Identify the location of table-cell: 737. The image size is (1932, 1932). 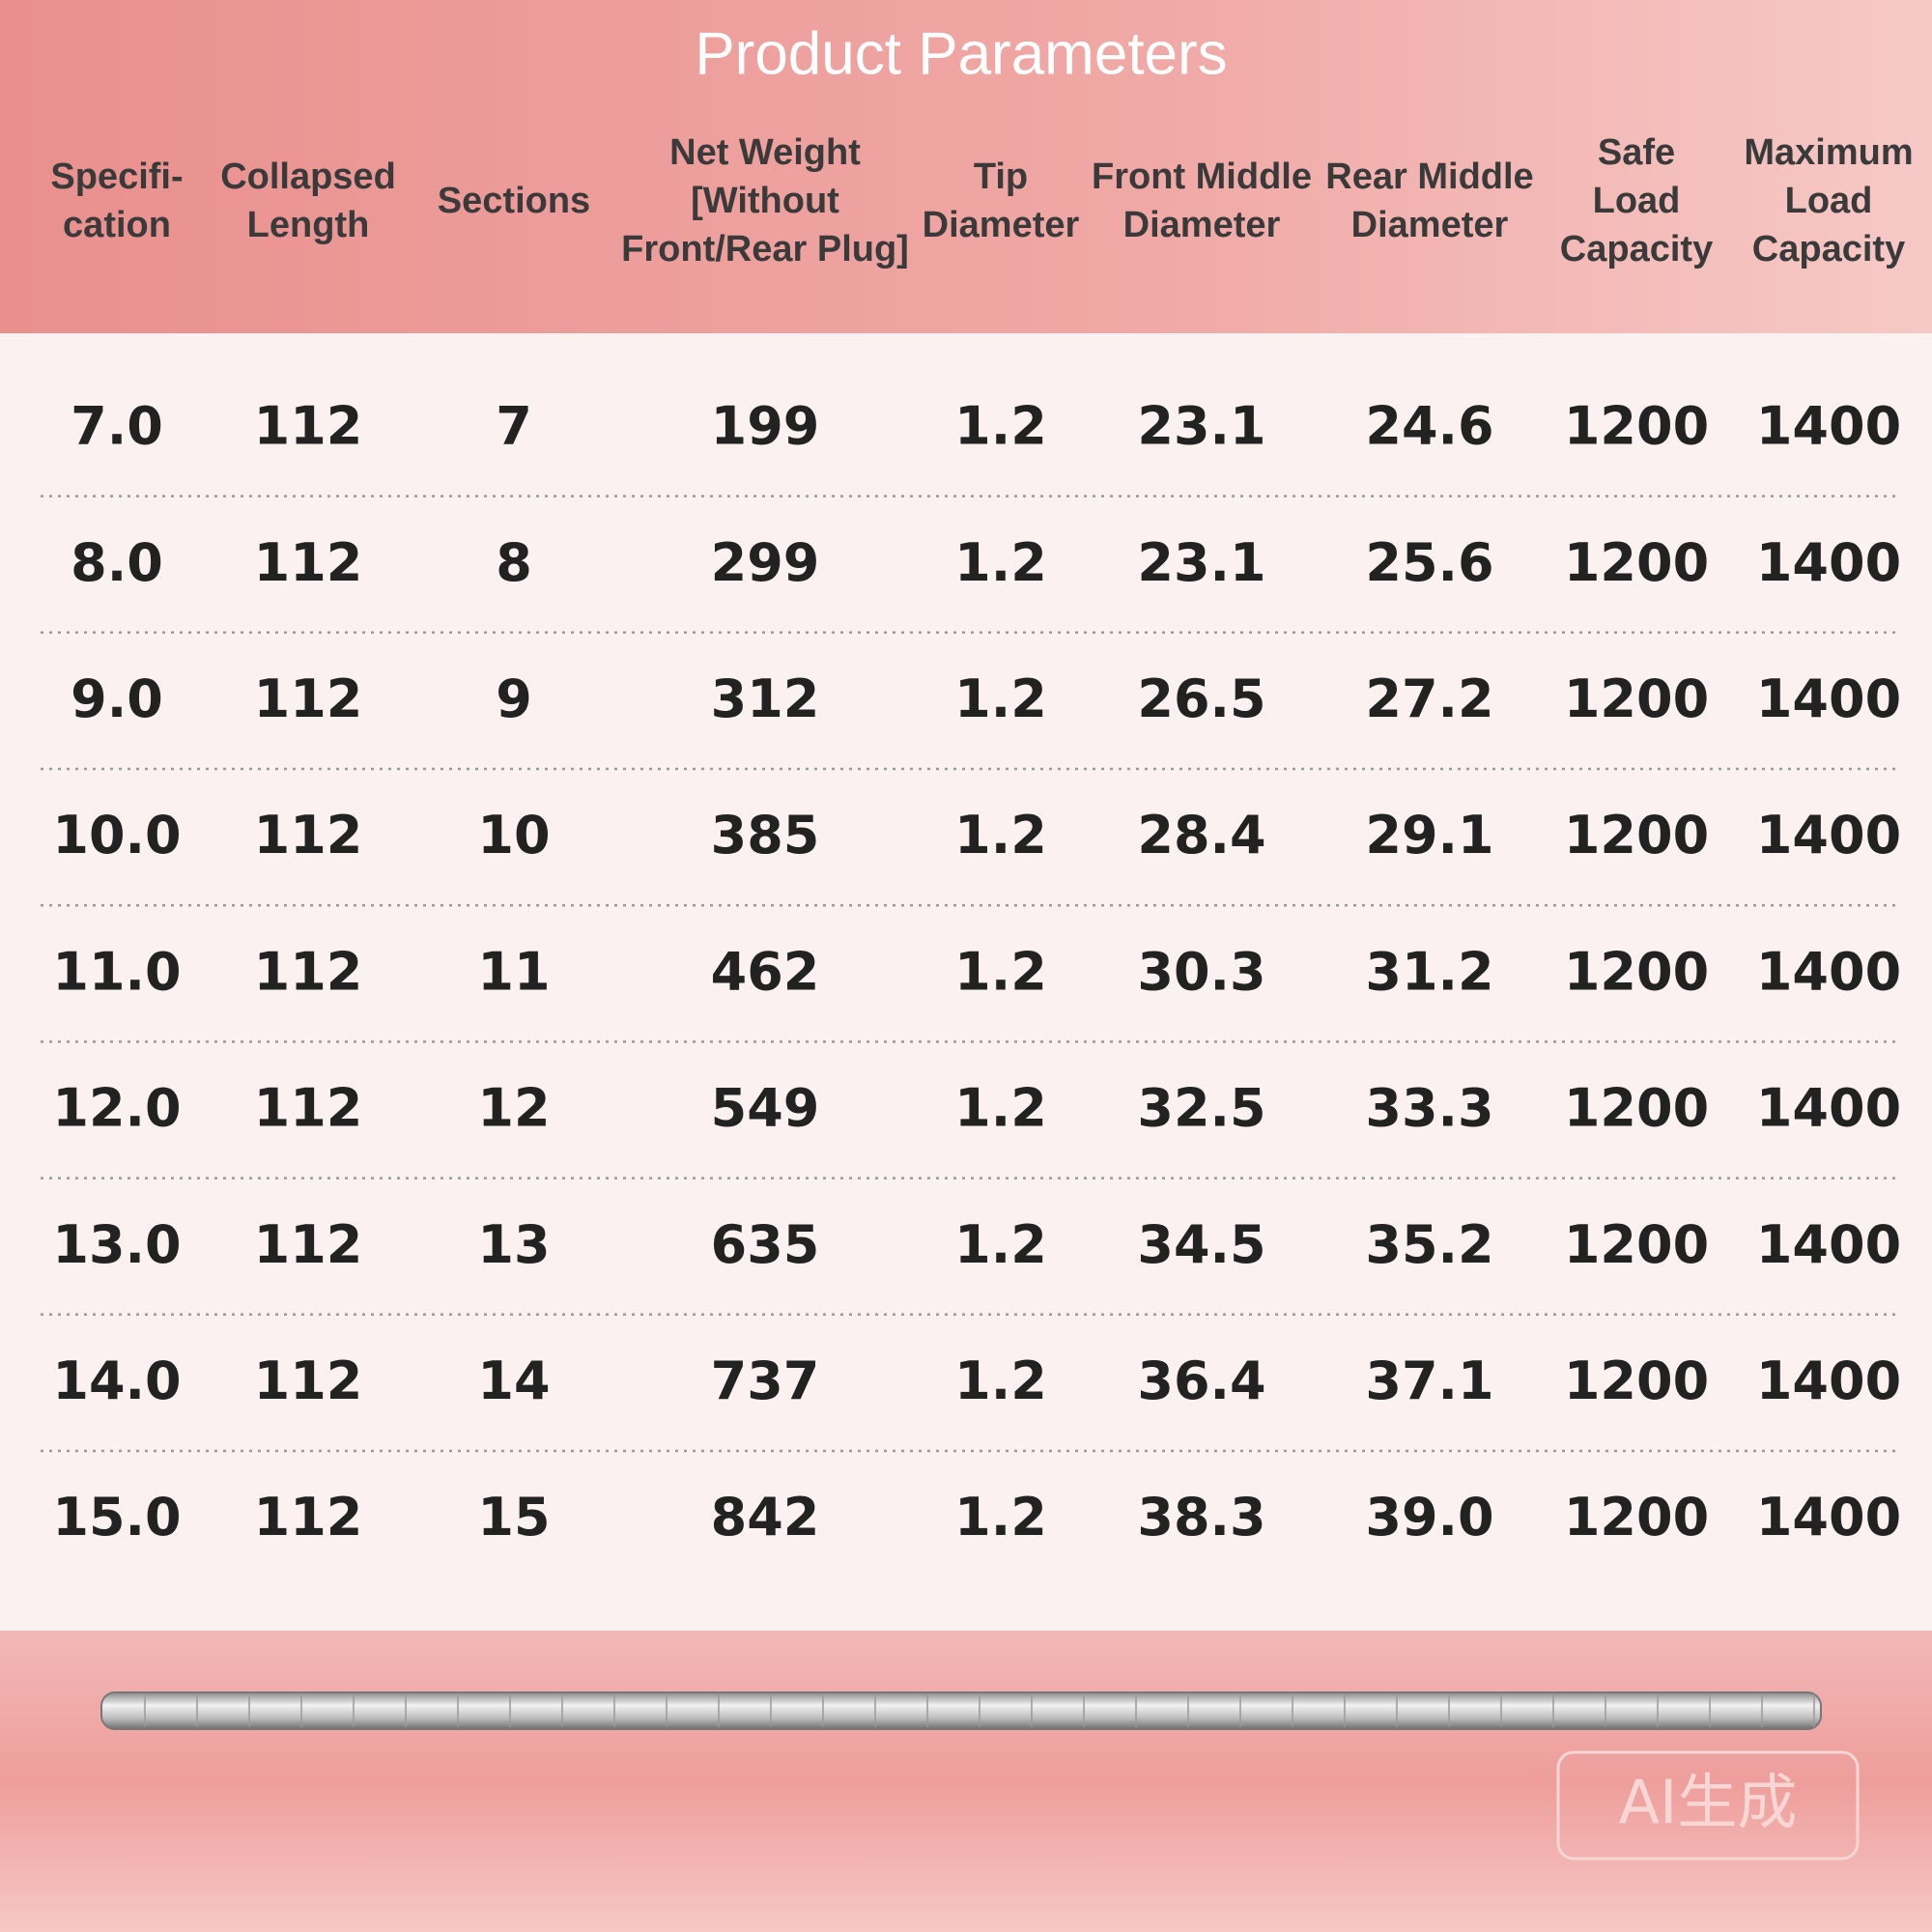
(765, 1380).